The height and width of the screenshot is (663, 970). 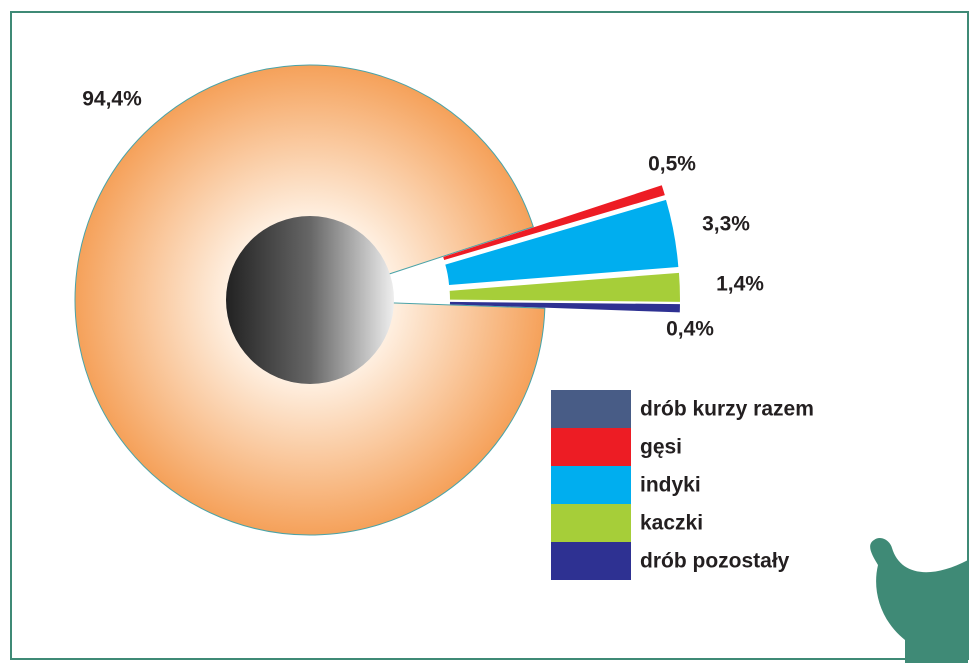 What do you see at coordinates (661, 447) in the screenshot?
I see `legend-label: gęsi` at bounding box center [661, 447].